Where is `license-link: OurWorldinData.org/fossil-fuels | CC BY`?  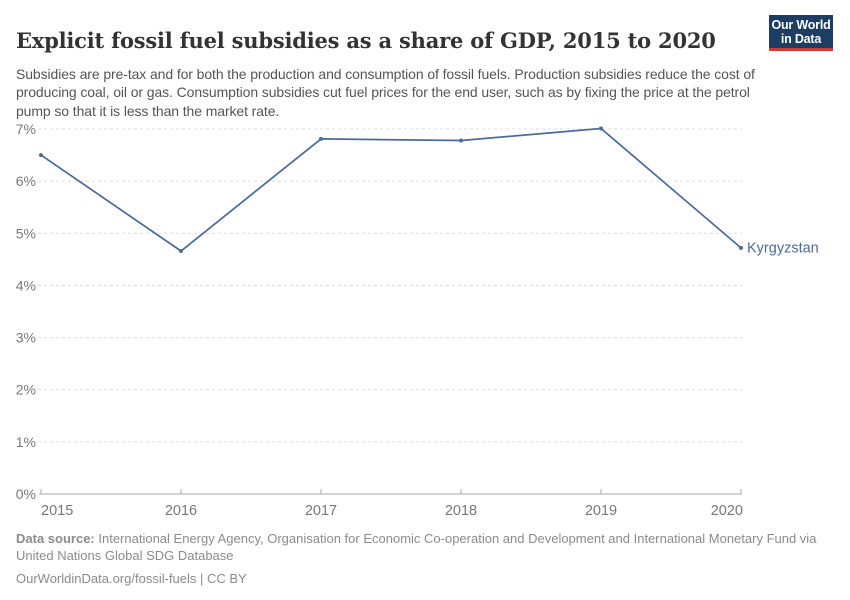 license-link: OurWorldinData.org/fossil-fuels | CC BY is located at coordinates (131, 578).